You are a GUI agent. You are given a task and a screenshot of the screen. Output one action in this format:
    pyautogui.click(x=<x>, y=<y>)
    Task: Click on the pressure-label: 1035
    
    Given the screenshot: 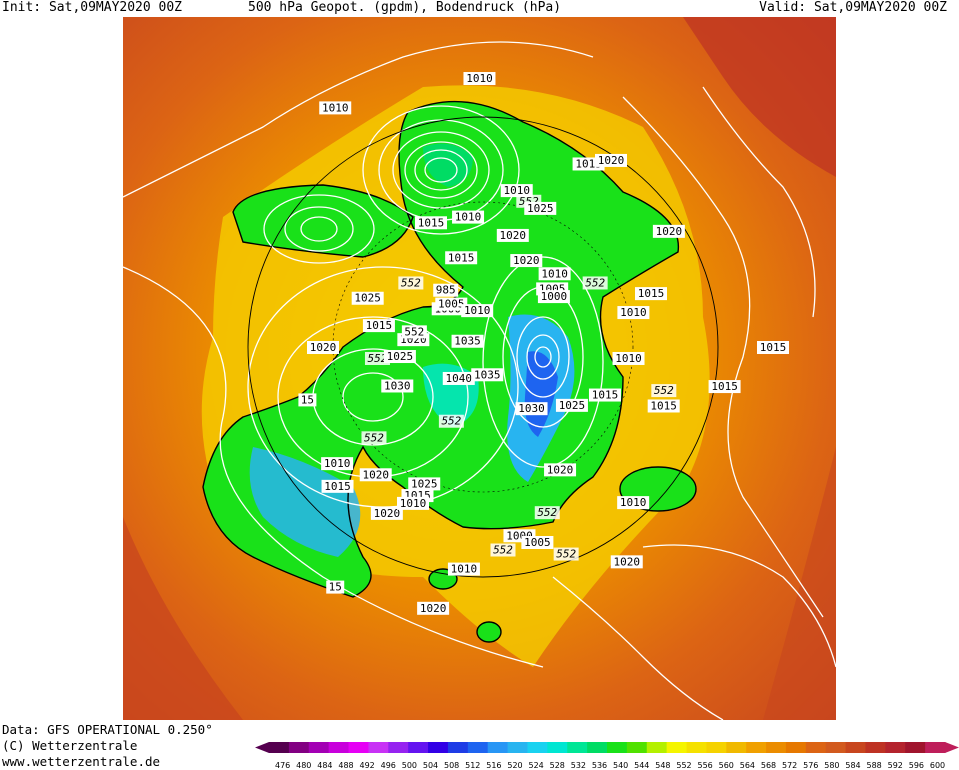 What is the action you would take?
    pyautogui.click(x=467, y=341)
    